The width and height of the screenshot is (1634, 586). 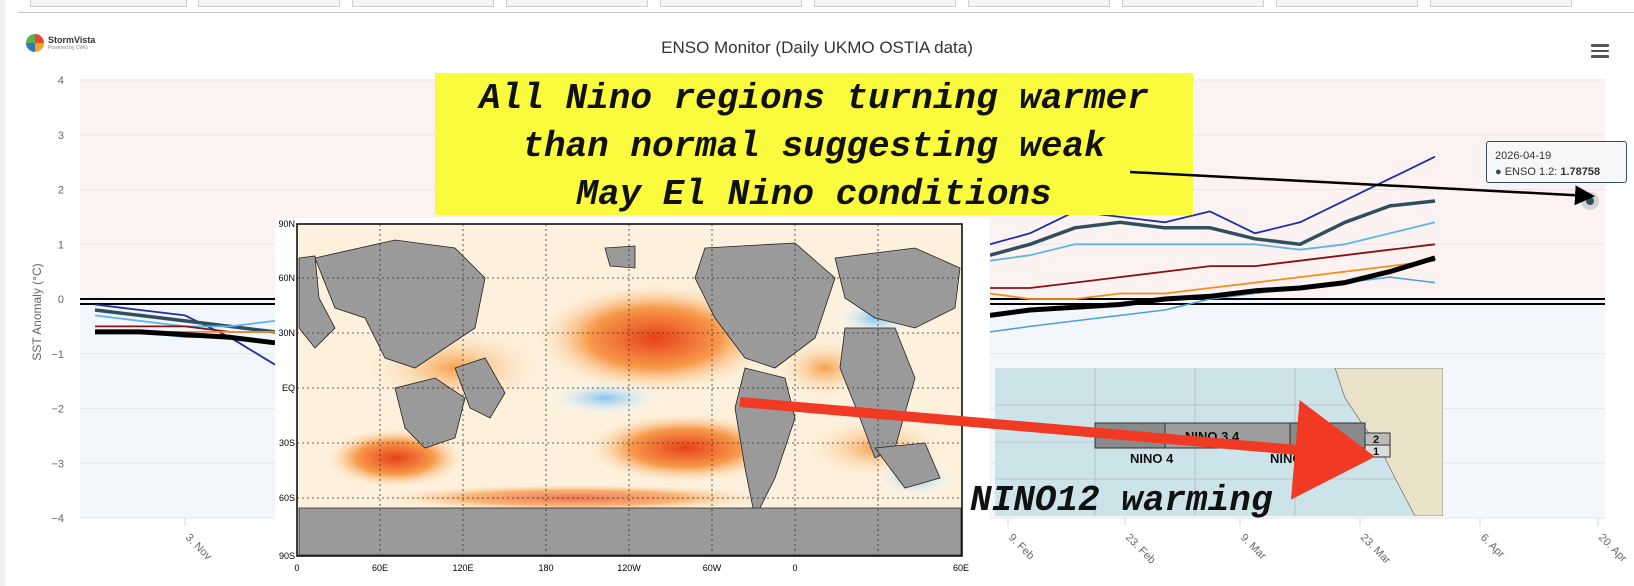 I want to click on y-tick-label: −4, so click(x=57, y=519).